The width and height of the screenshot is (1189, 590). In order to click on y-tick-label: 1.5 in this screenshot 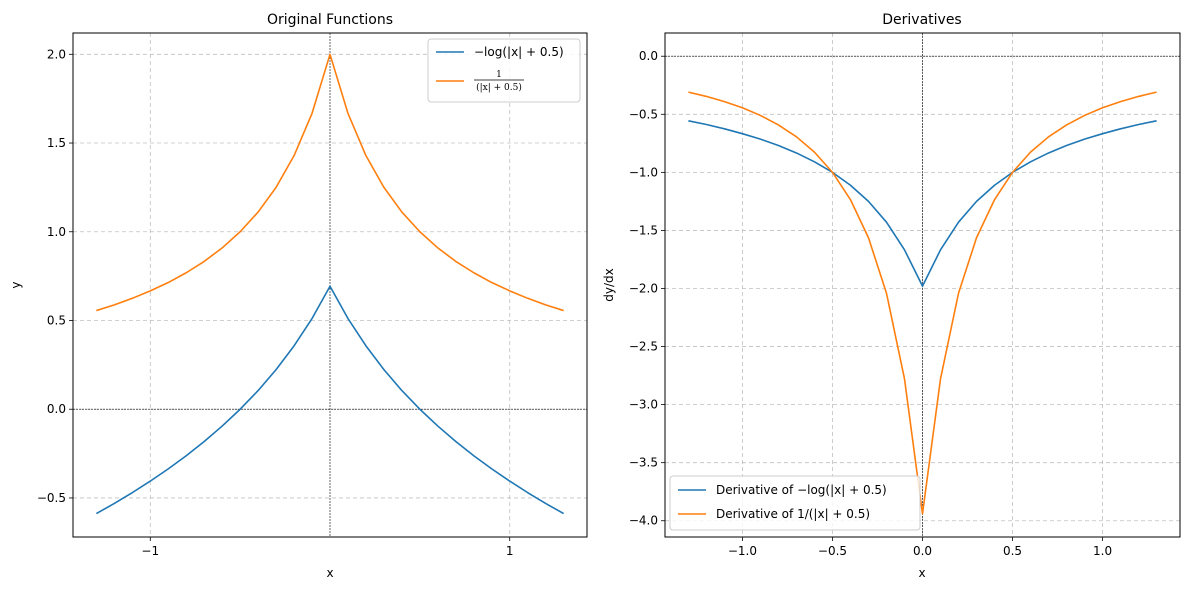, I will do `click(56, 143)`.